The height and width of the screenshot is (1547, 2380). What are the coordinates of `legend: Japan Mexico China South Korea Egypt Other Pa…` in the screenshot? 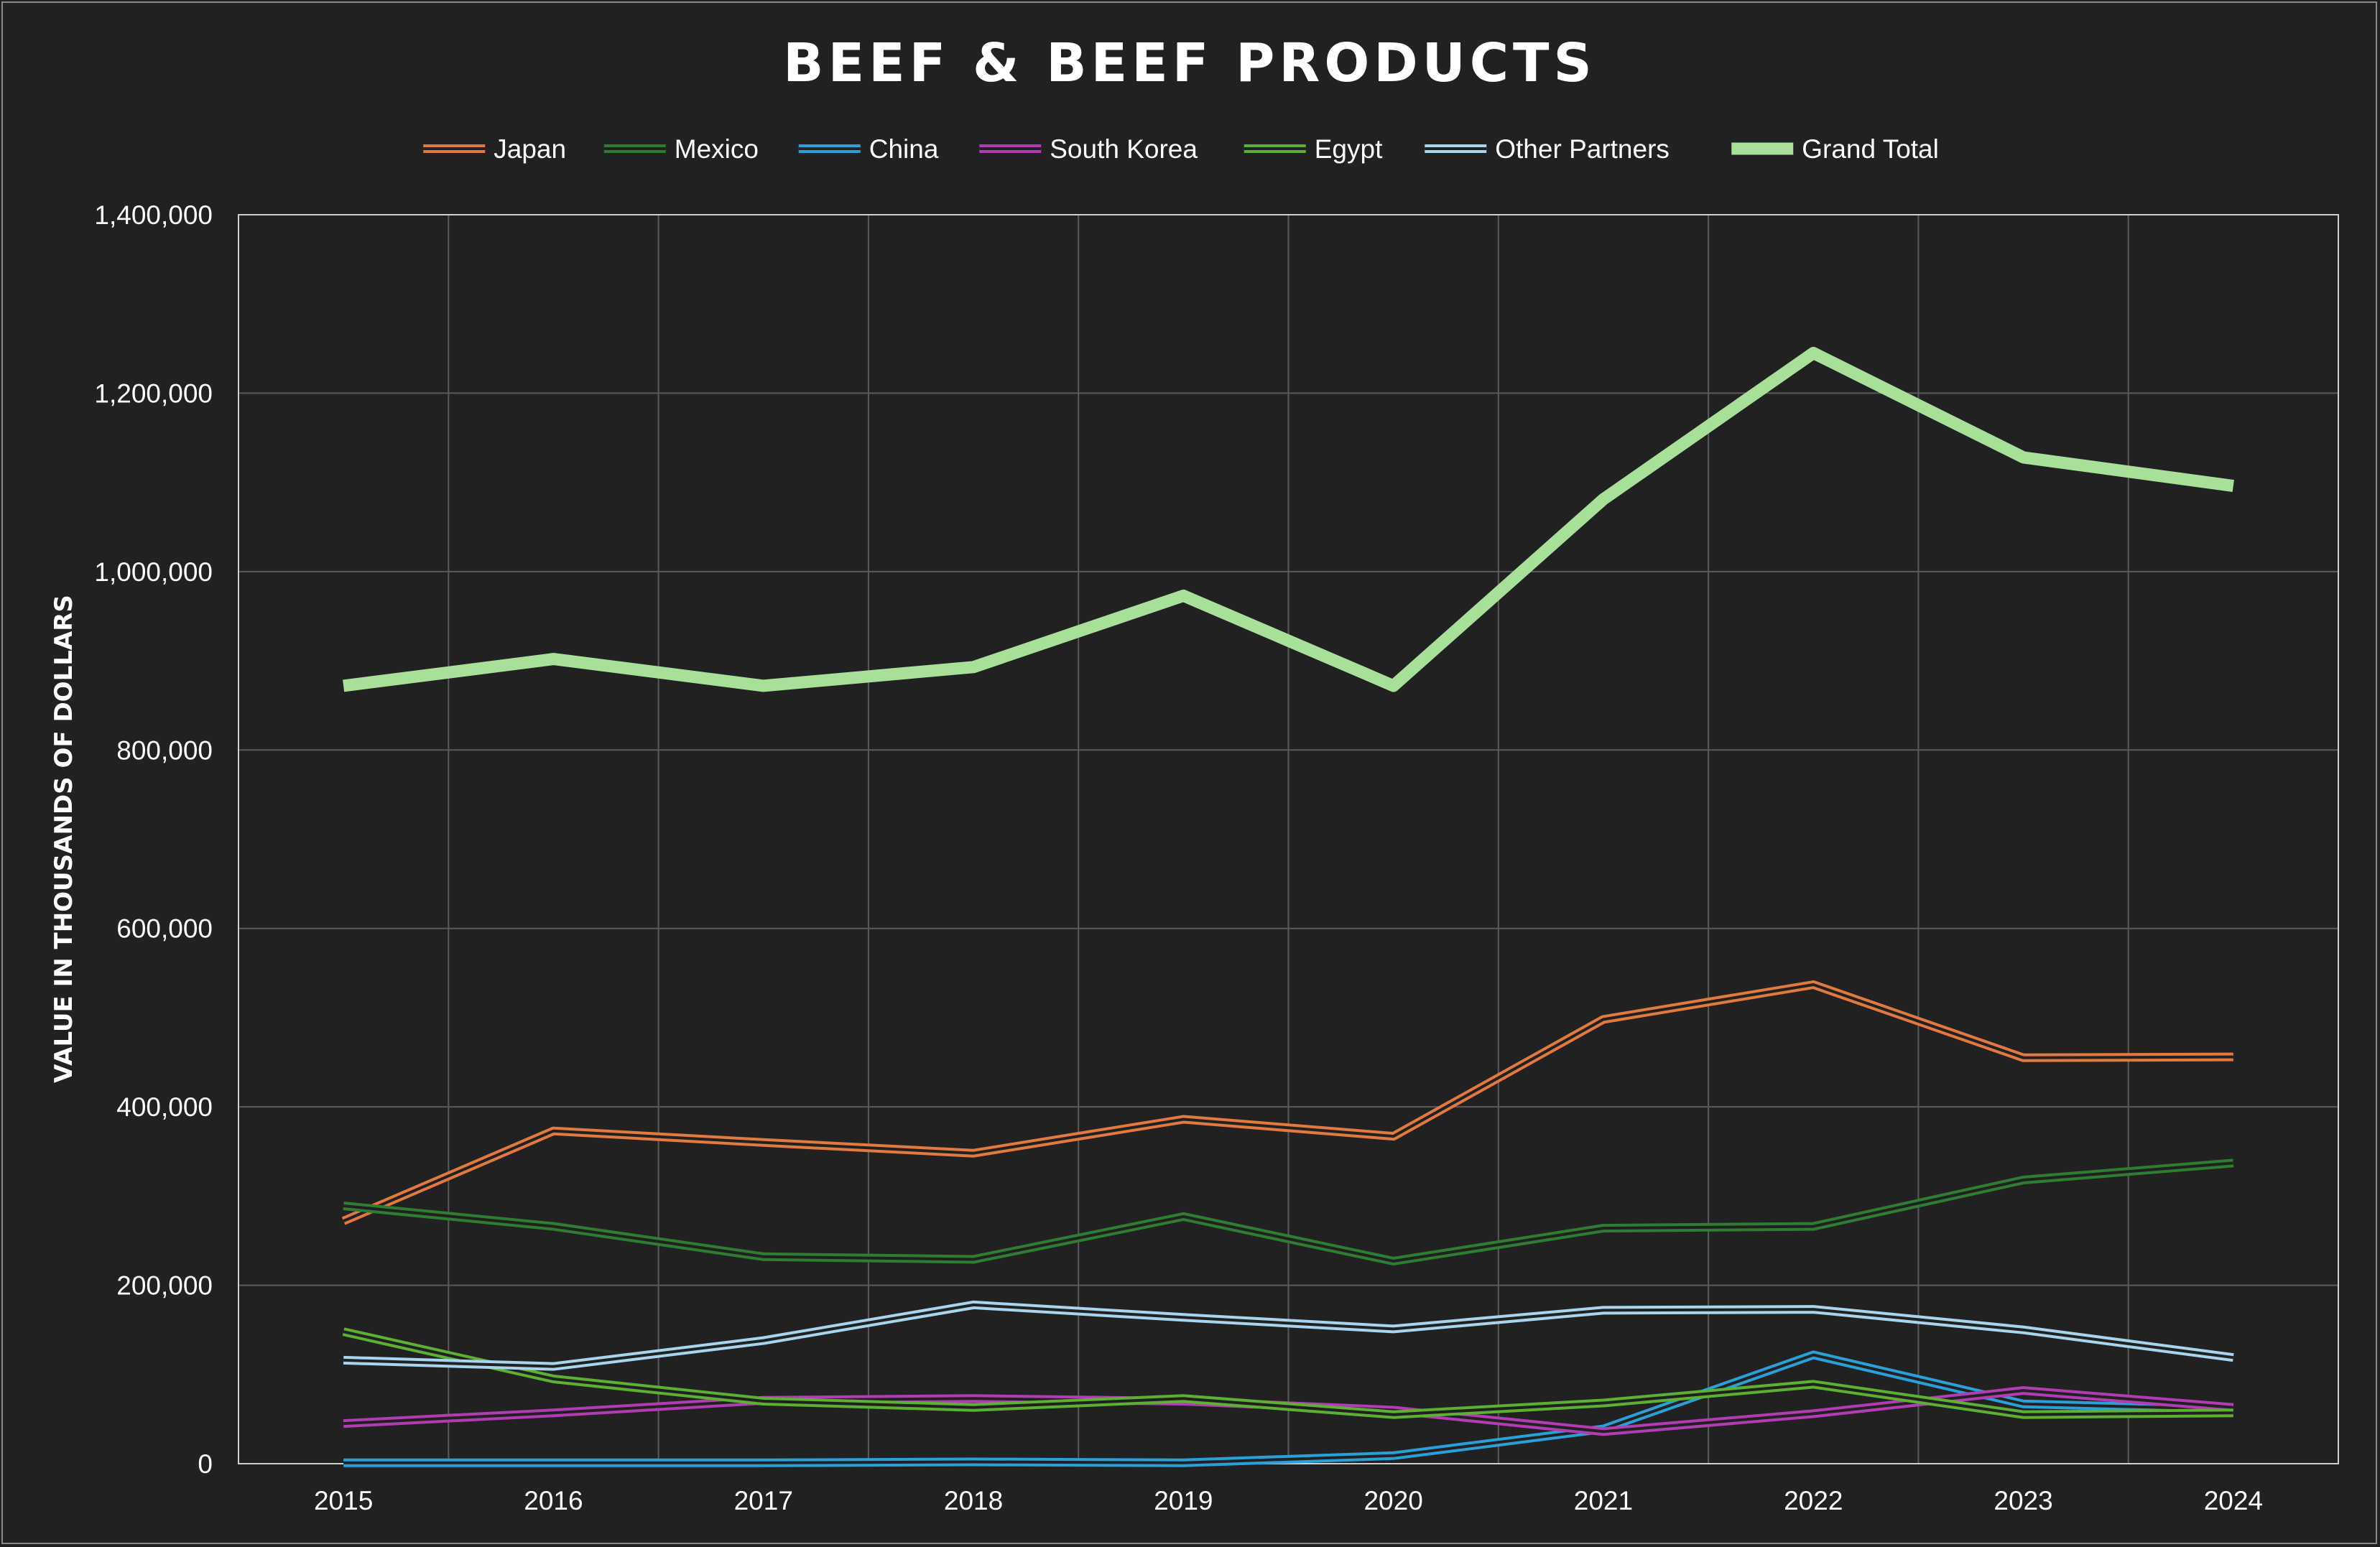 It's located at (1181, 149).